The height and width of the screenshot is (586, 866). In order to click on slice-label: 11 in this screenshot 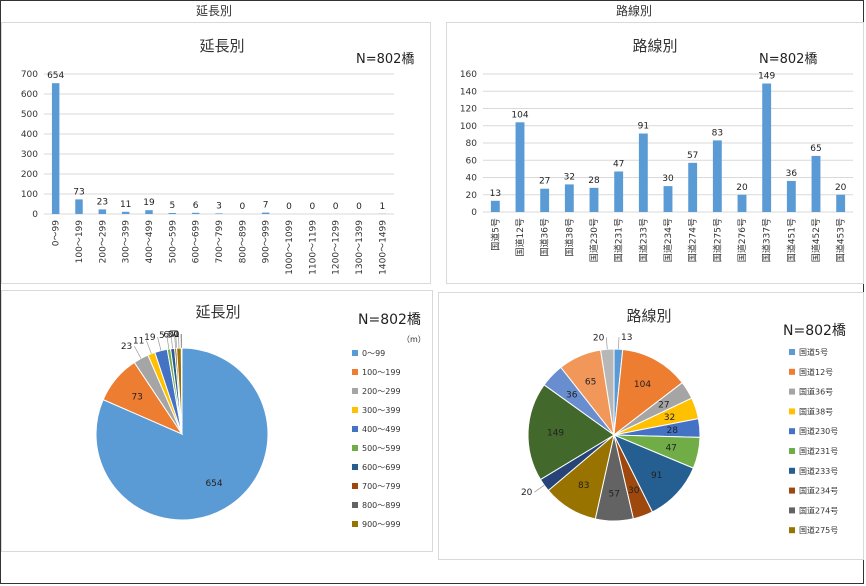, I will do `click(138, 342)`.